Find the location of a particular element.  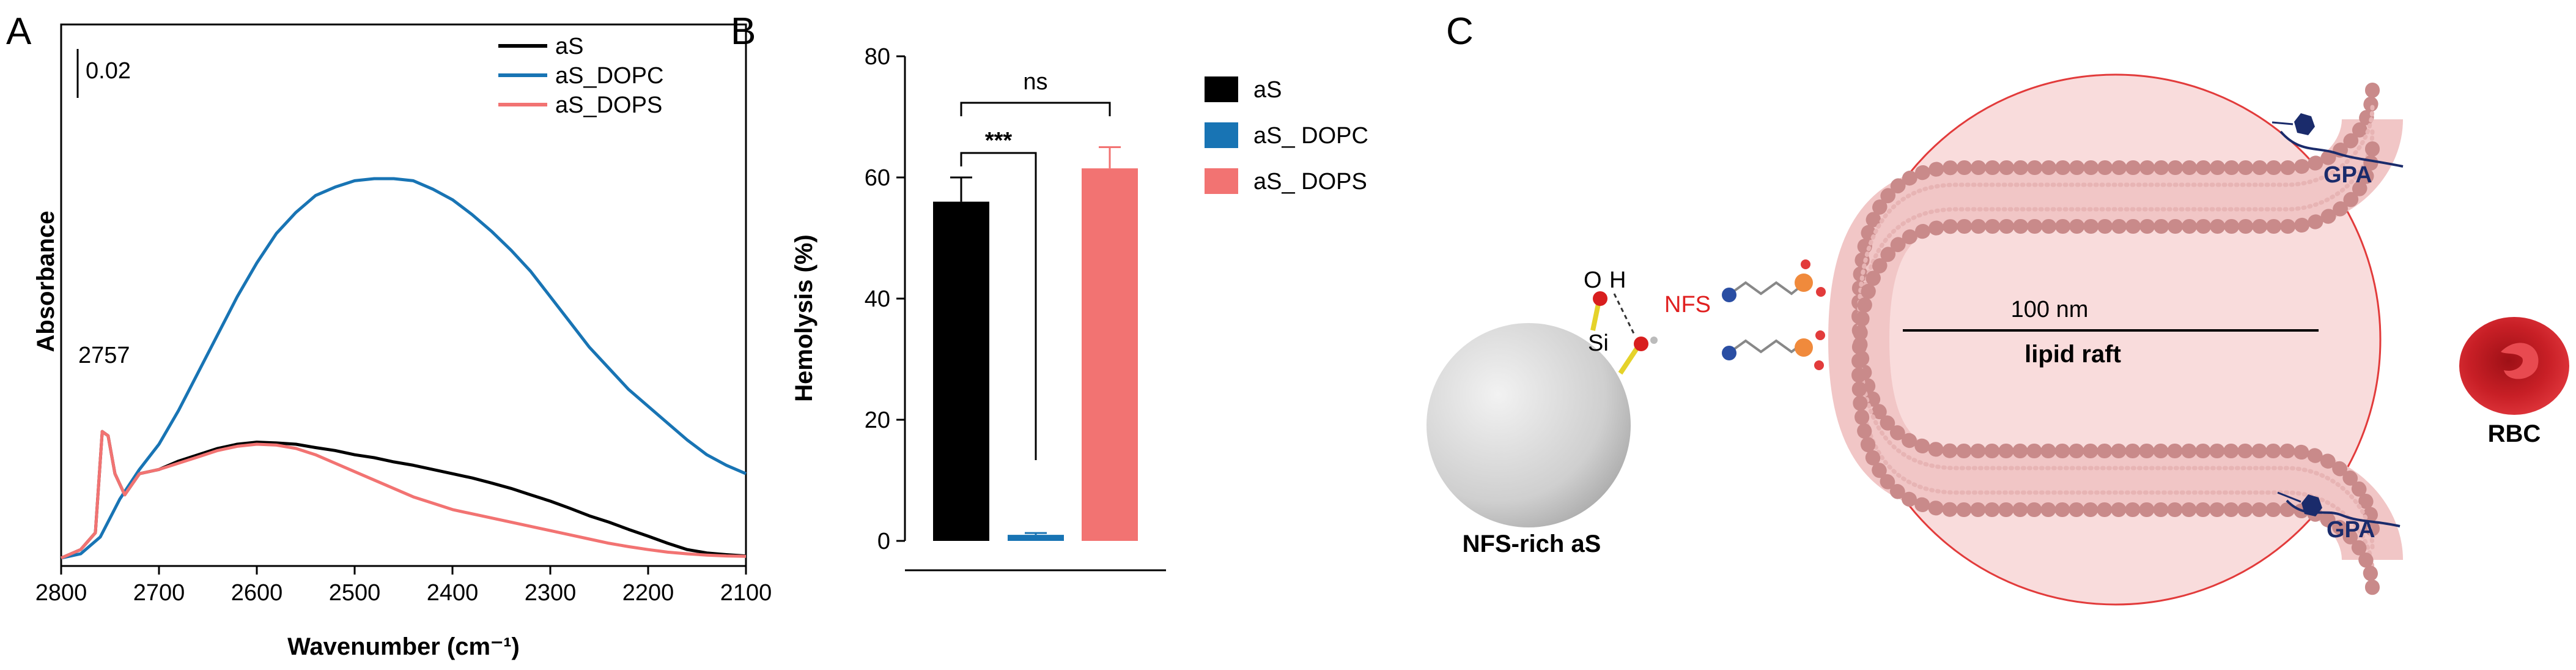

hydrogen-atom-label: H is located at coordinates (1617, 280).